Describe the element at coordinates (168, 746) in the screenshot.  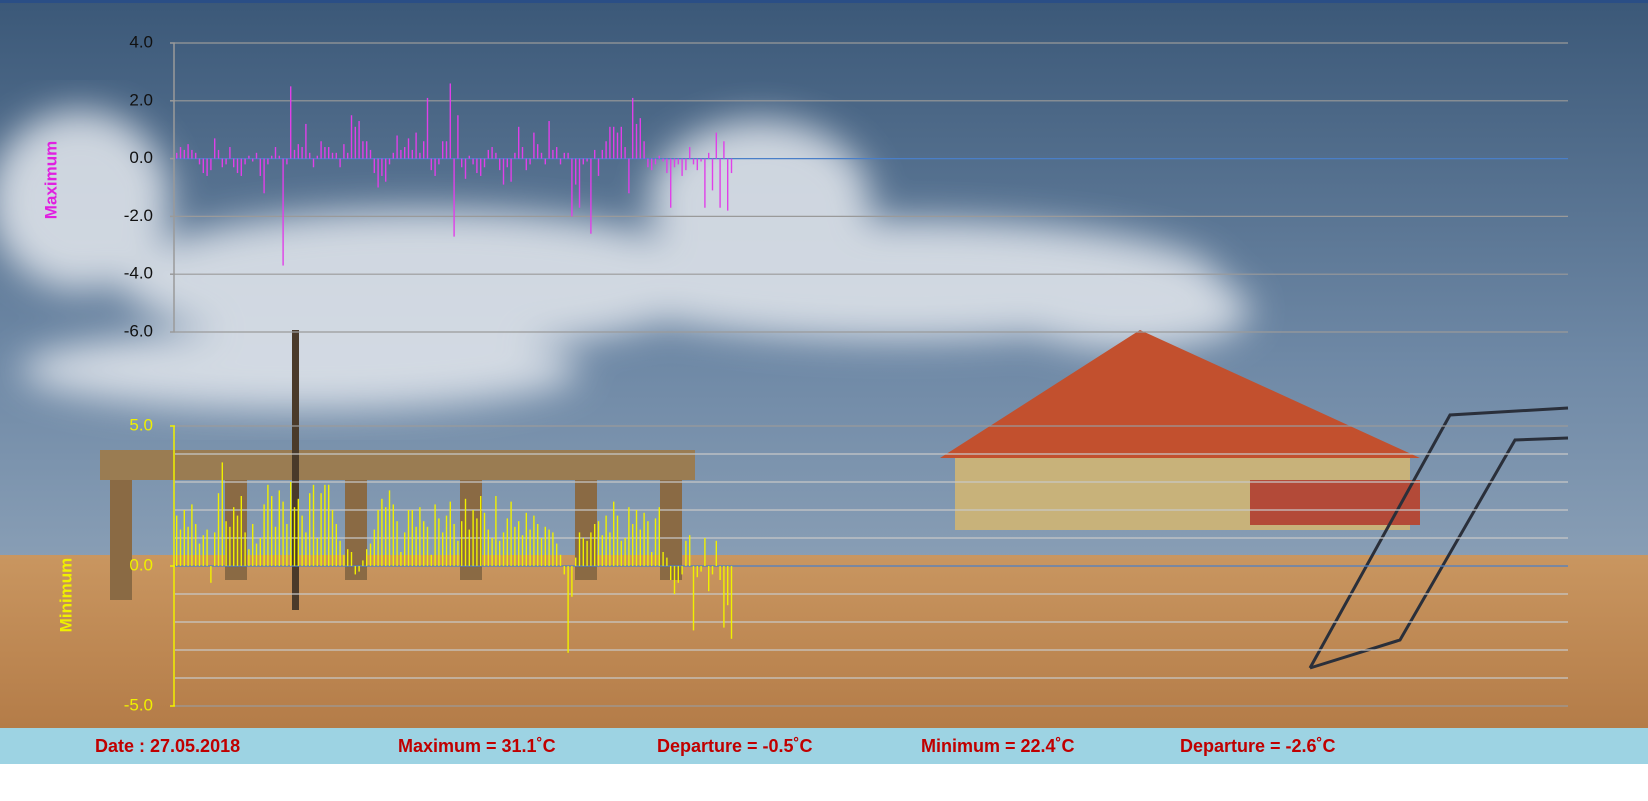
I see `info-text: Date : 27.05.2018` at that location.